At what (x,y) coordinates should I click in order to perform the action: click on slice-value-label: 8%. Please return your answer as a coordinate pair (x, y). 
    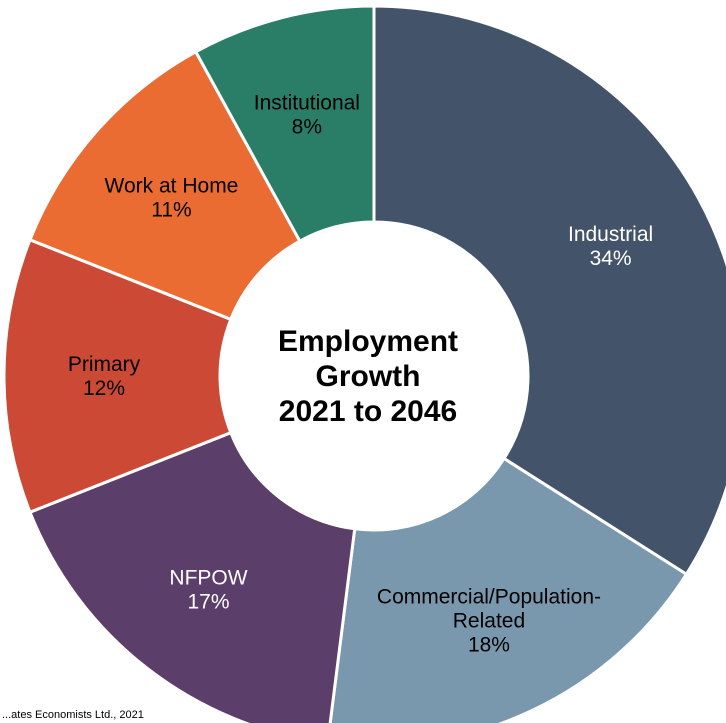
    Looking at the image, I should click on (307, 126).